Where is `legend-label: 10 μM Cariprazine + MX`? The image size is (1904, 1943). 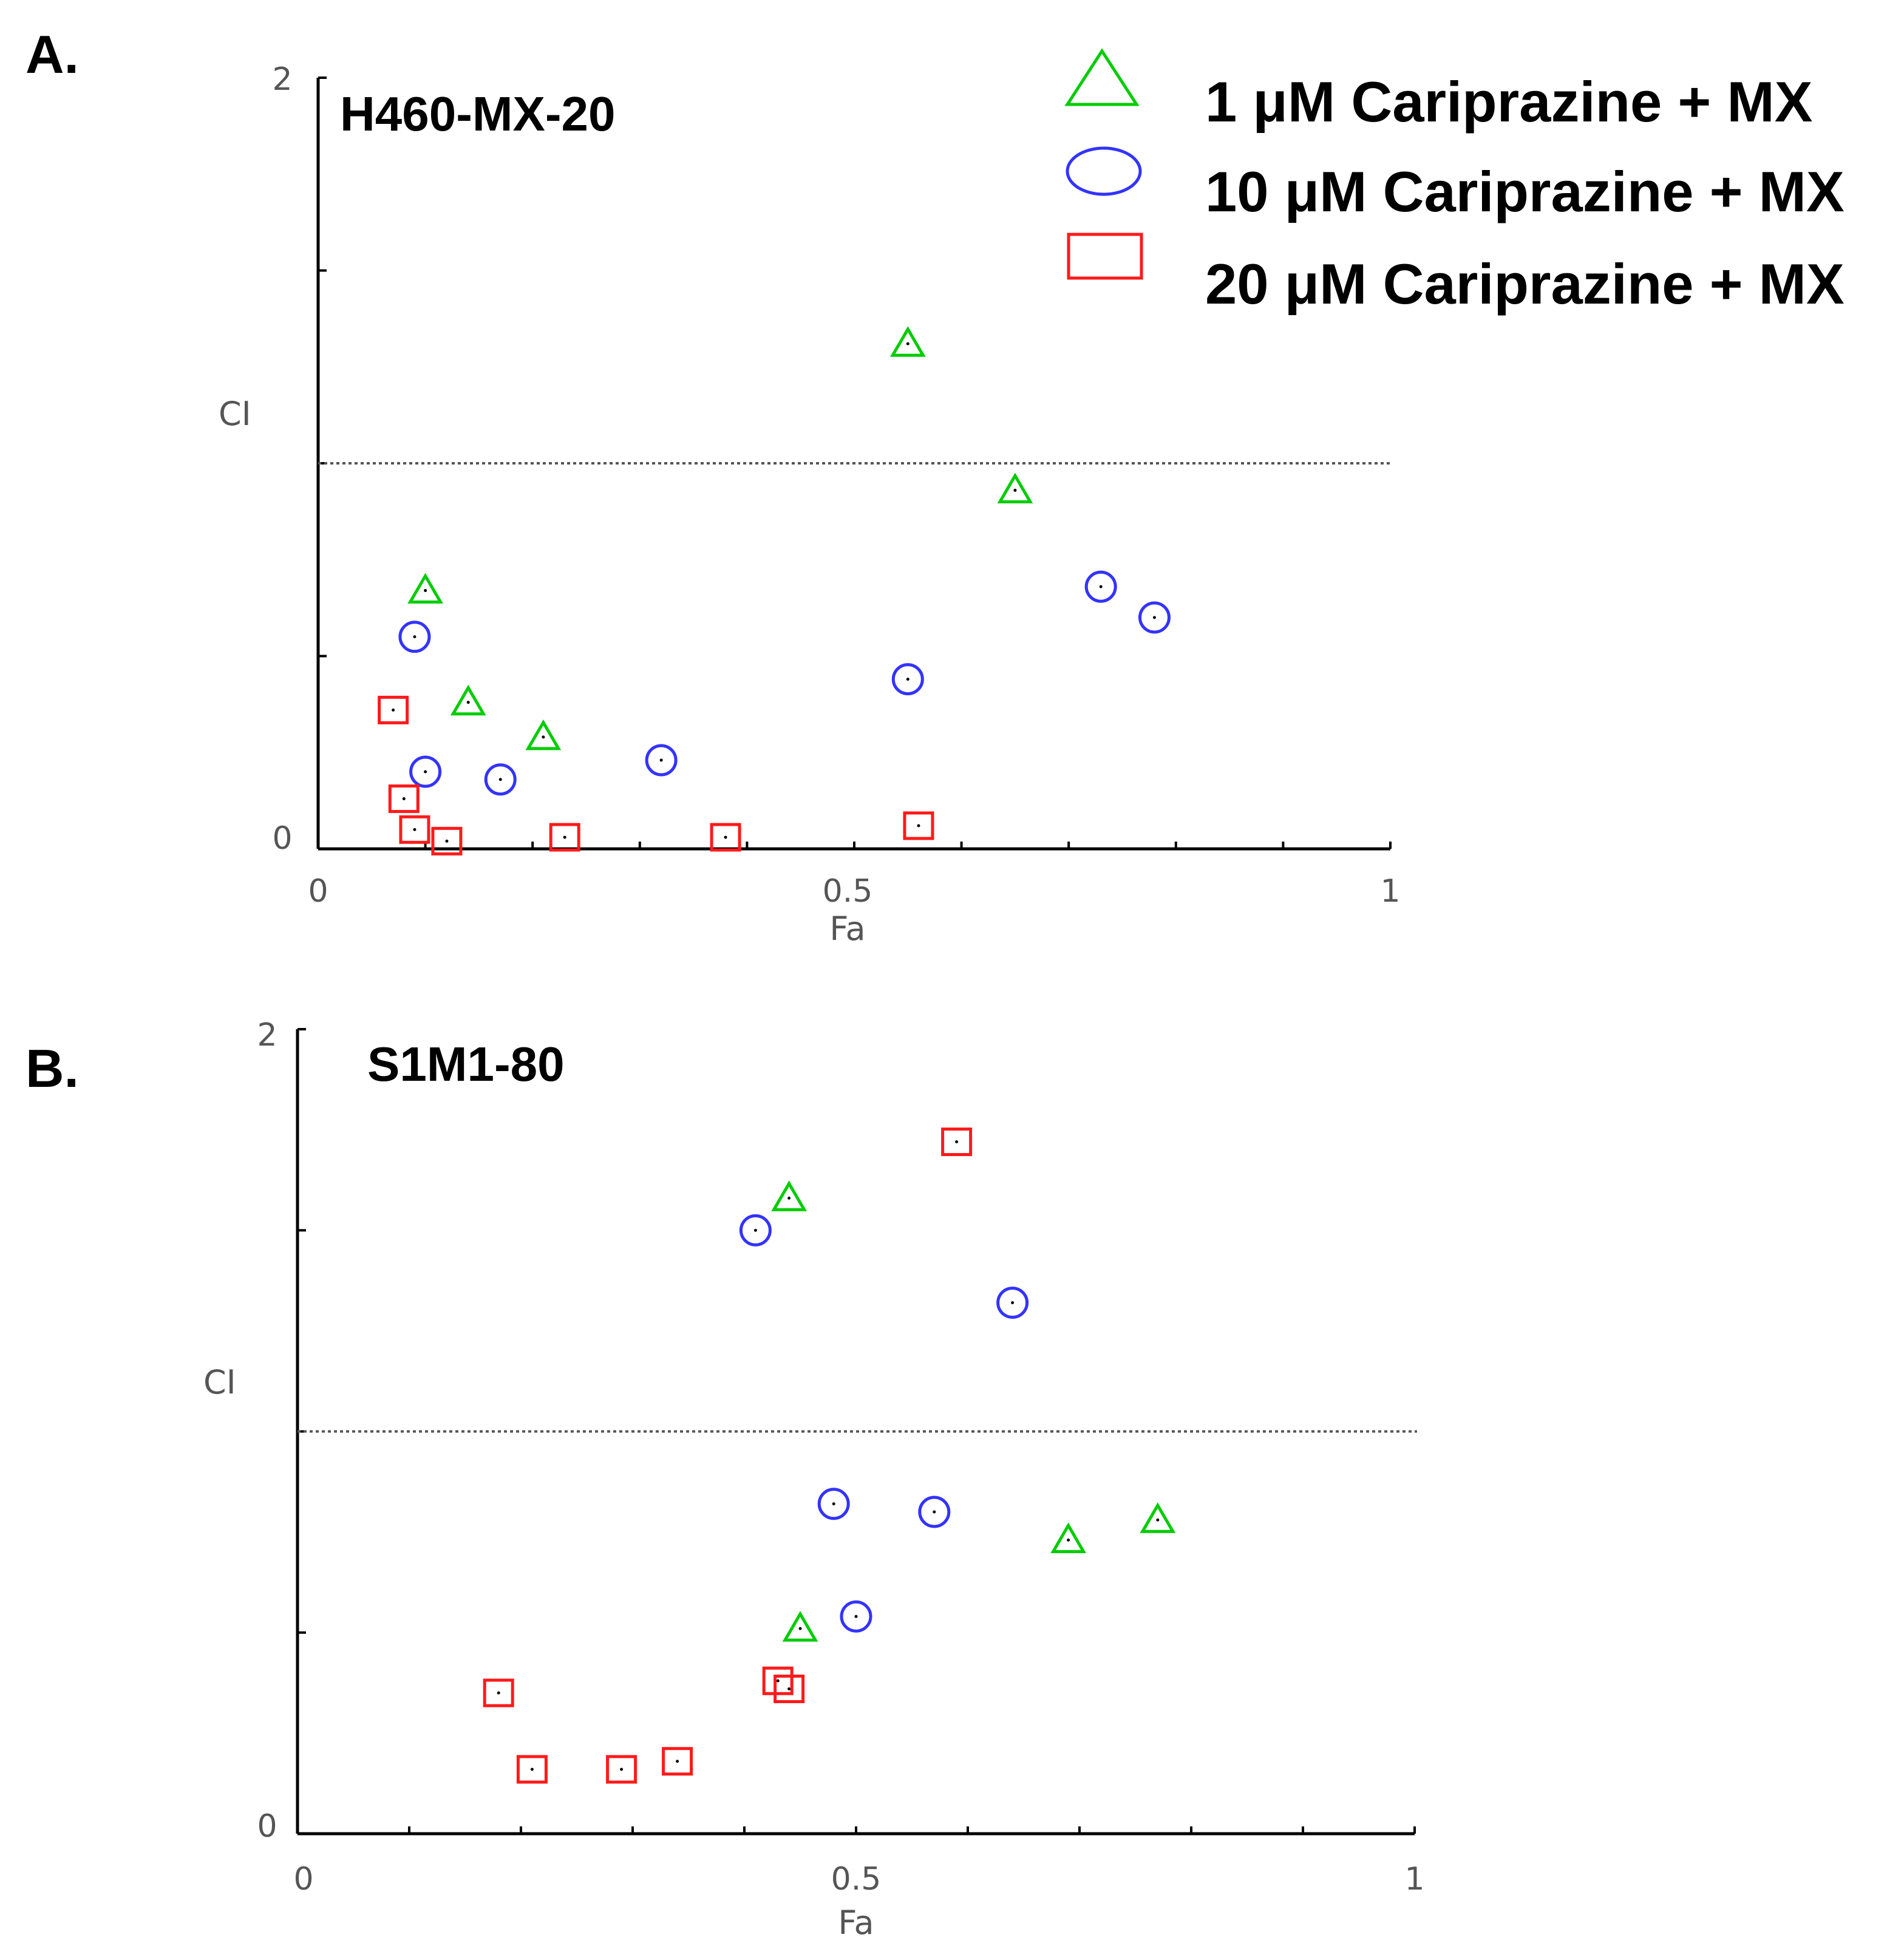
legend-label: 10 μM Cariprazine + MX is located at coordinates (1524, 192).